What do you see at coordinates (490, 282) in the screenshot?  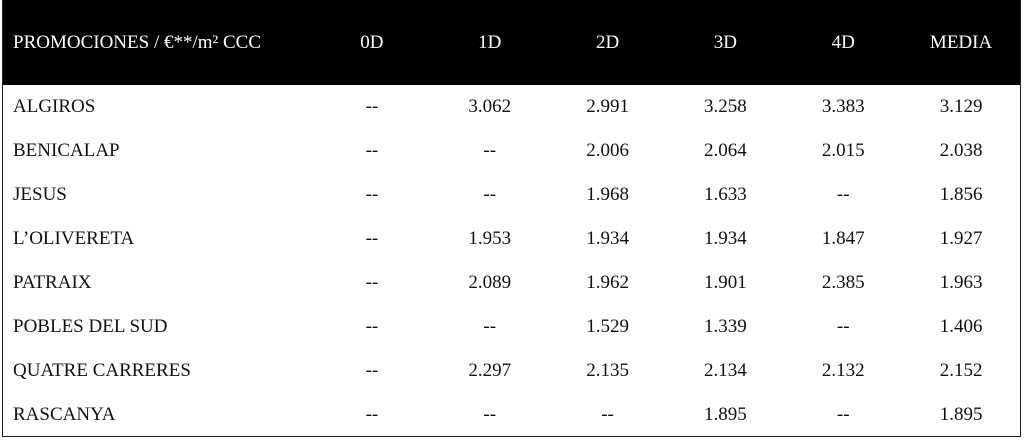 I see `table-cell: 2.089` at bounding box center [490, 282].